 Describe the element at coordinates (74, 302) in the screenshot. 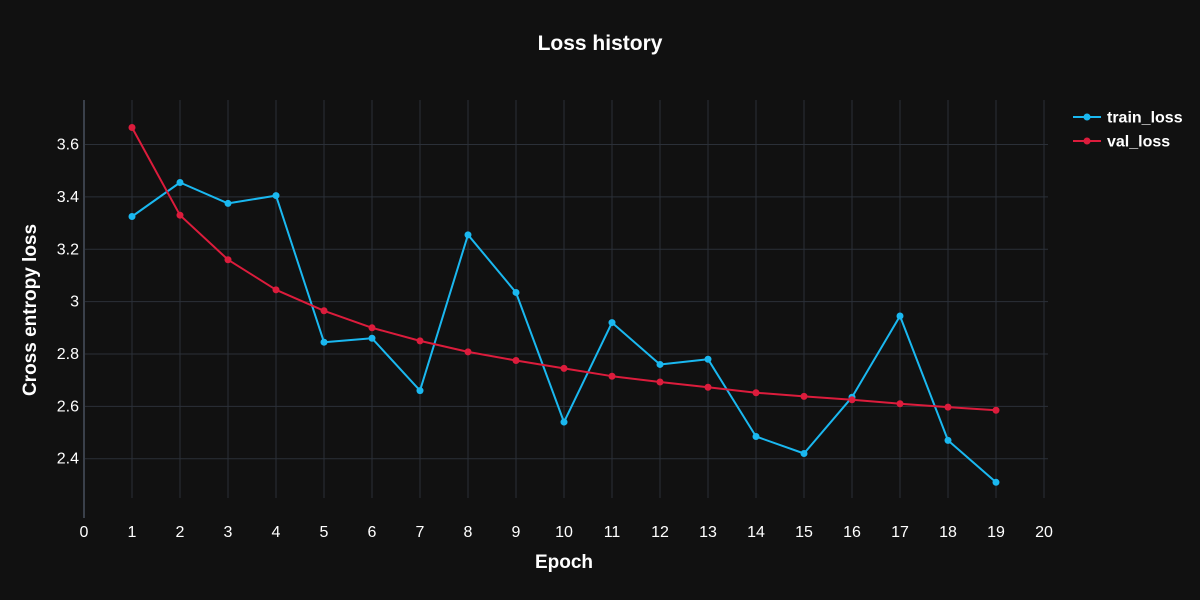

I see `y-tick-label: 3` at that location.